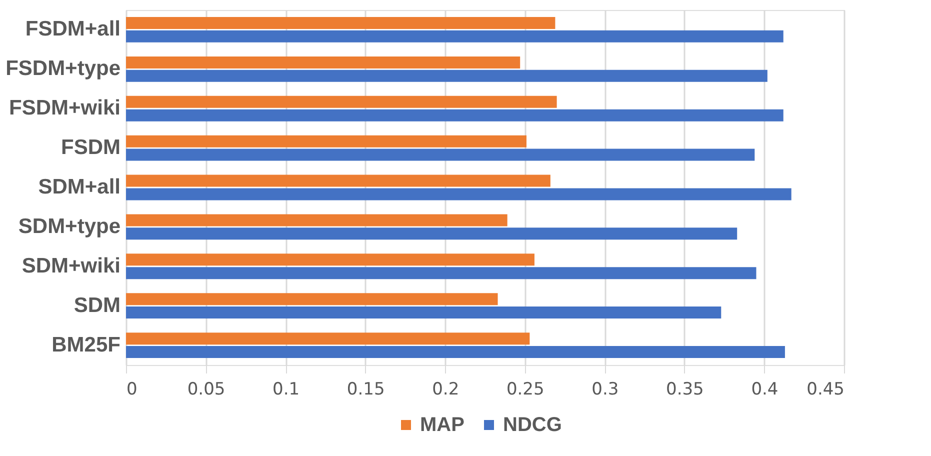  Describe the element at coordinates (72, 29) in the screenshot. I see `y-tick-label: FSDM+all` at that location.